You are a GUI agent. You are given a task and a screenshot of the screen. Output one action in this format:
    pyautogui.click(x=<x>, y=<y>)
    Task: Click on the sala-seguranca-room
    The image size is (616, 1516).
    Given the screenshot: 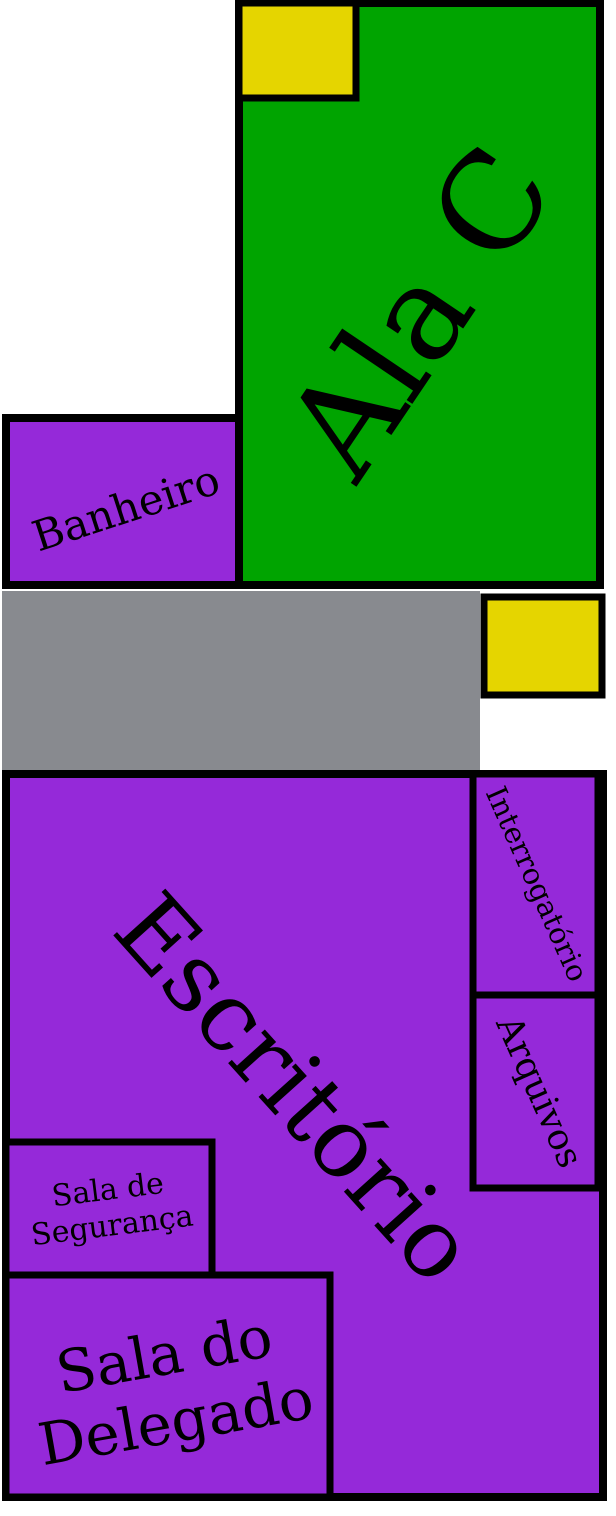 What is the action you would take?
    pyautogui.click(x=109, y=1208)
    